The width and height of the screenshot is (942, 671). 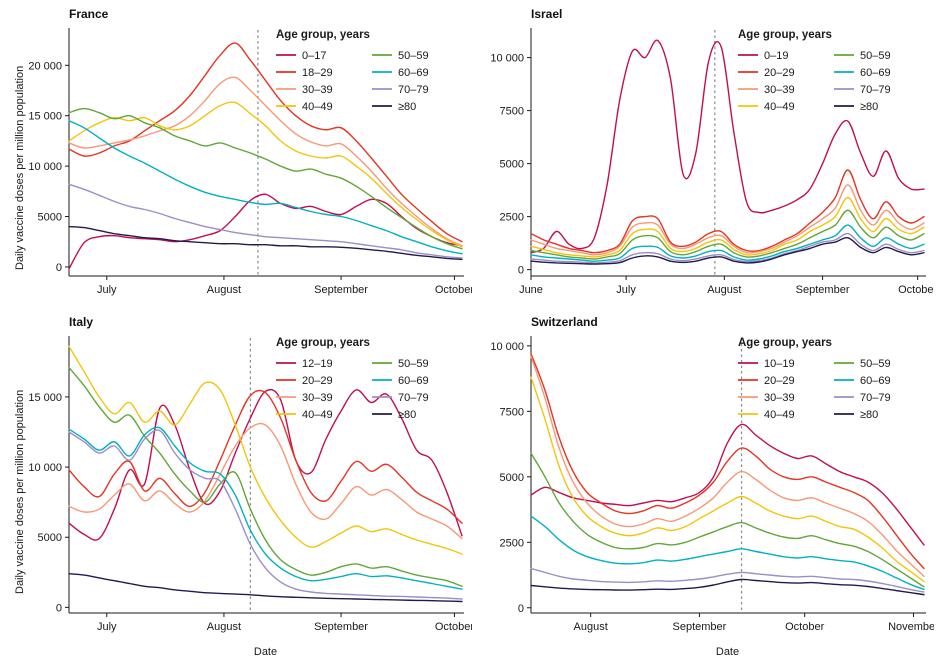 I want to click on legend-label: 0–17, so click(x=314, y=56).